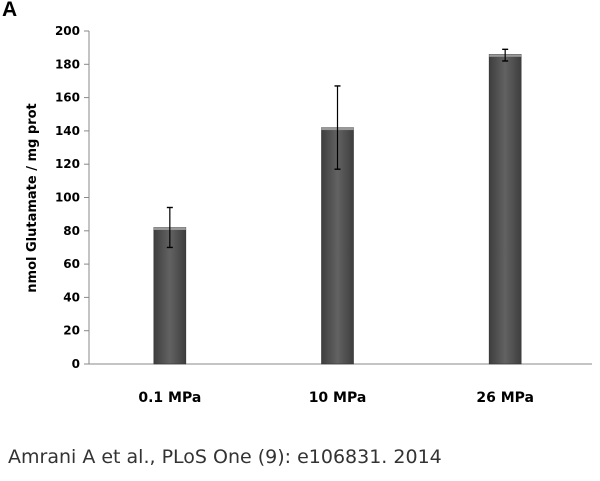 Image resolution: width=600 pixels, height=481 pixels. What do you see at coordinates (71, 264) in the screenshot?
I see `y-tick-label: 60` at bounding box center [71, 264].